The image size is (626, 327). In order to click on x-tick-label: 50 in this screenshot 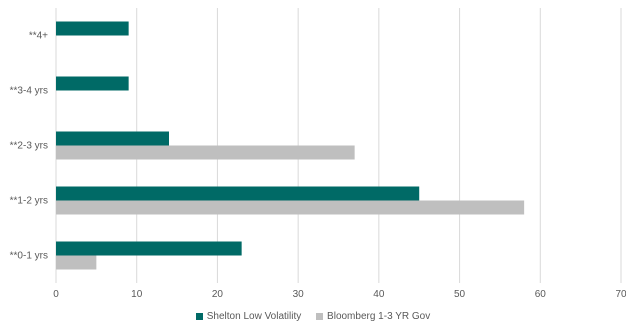, I will do `click(460, 294)`.